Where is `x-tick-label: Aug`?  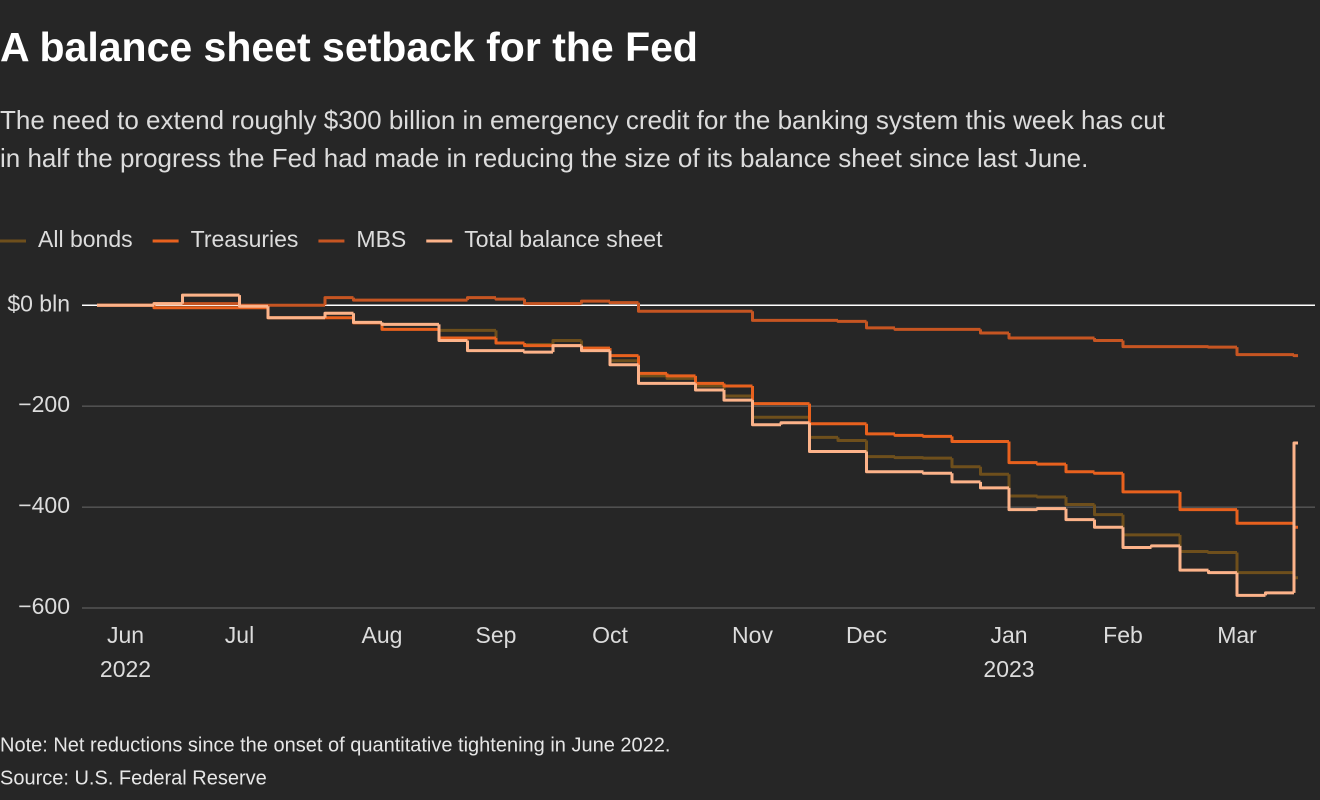
x-tick-label: Aug is located at coordinates (382, 635).